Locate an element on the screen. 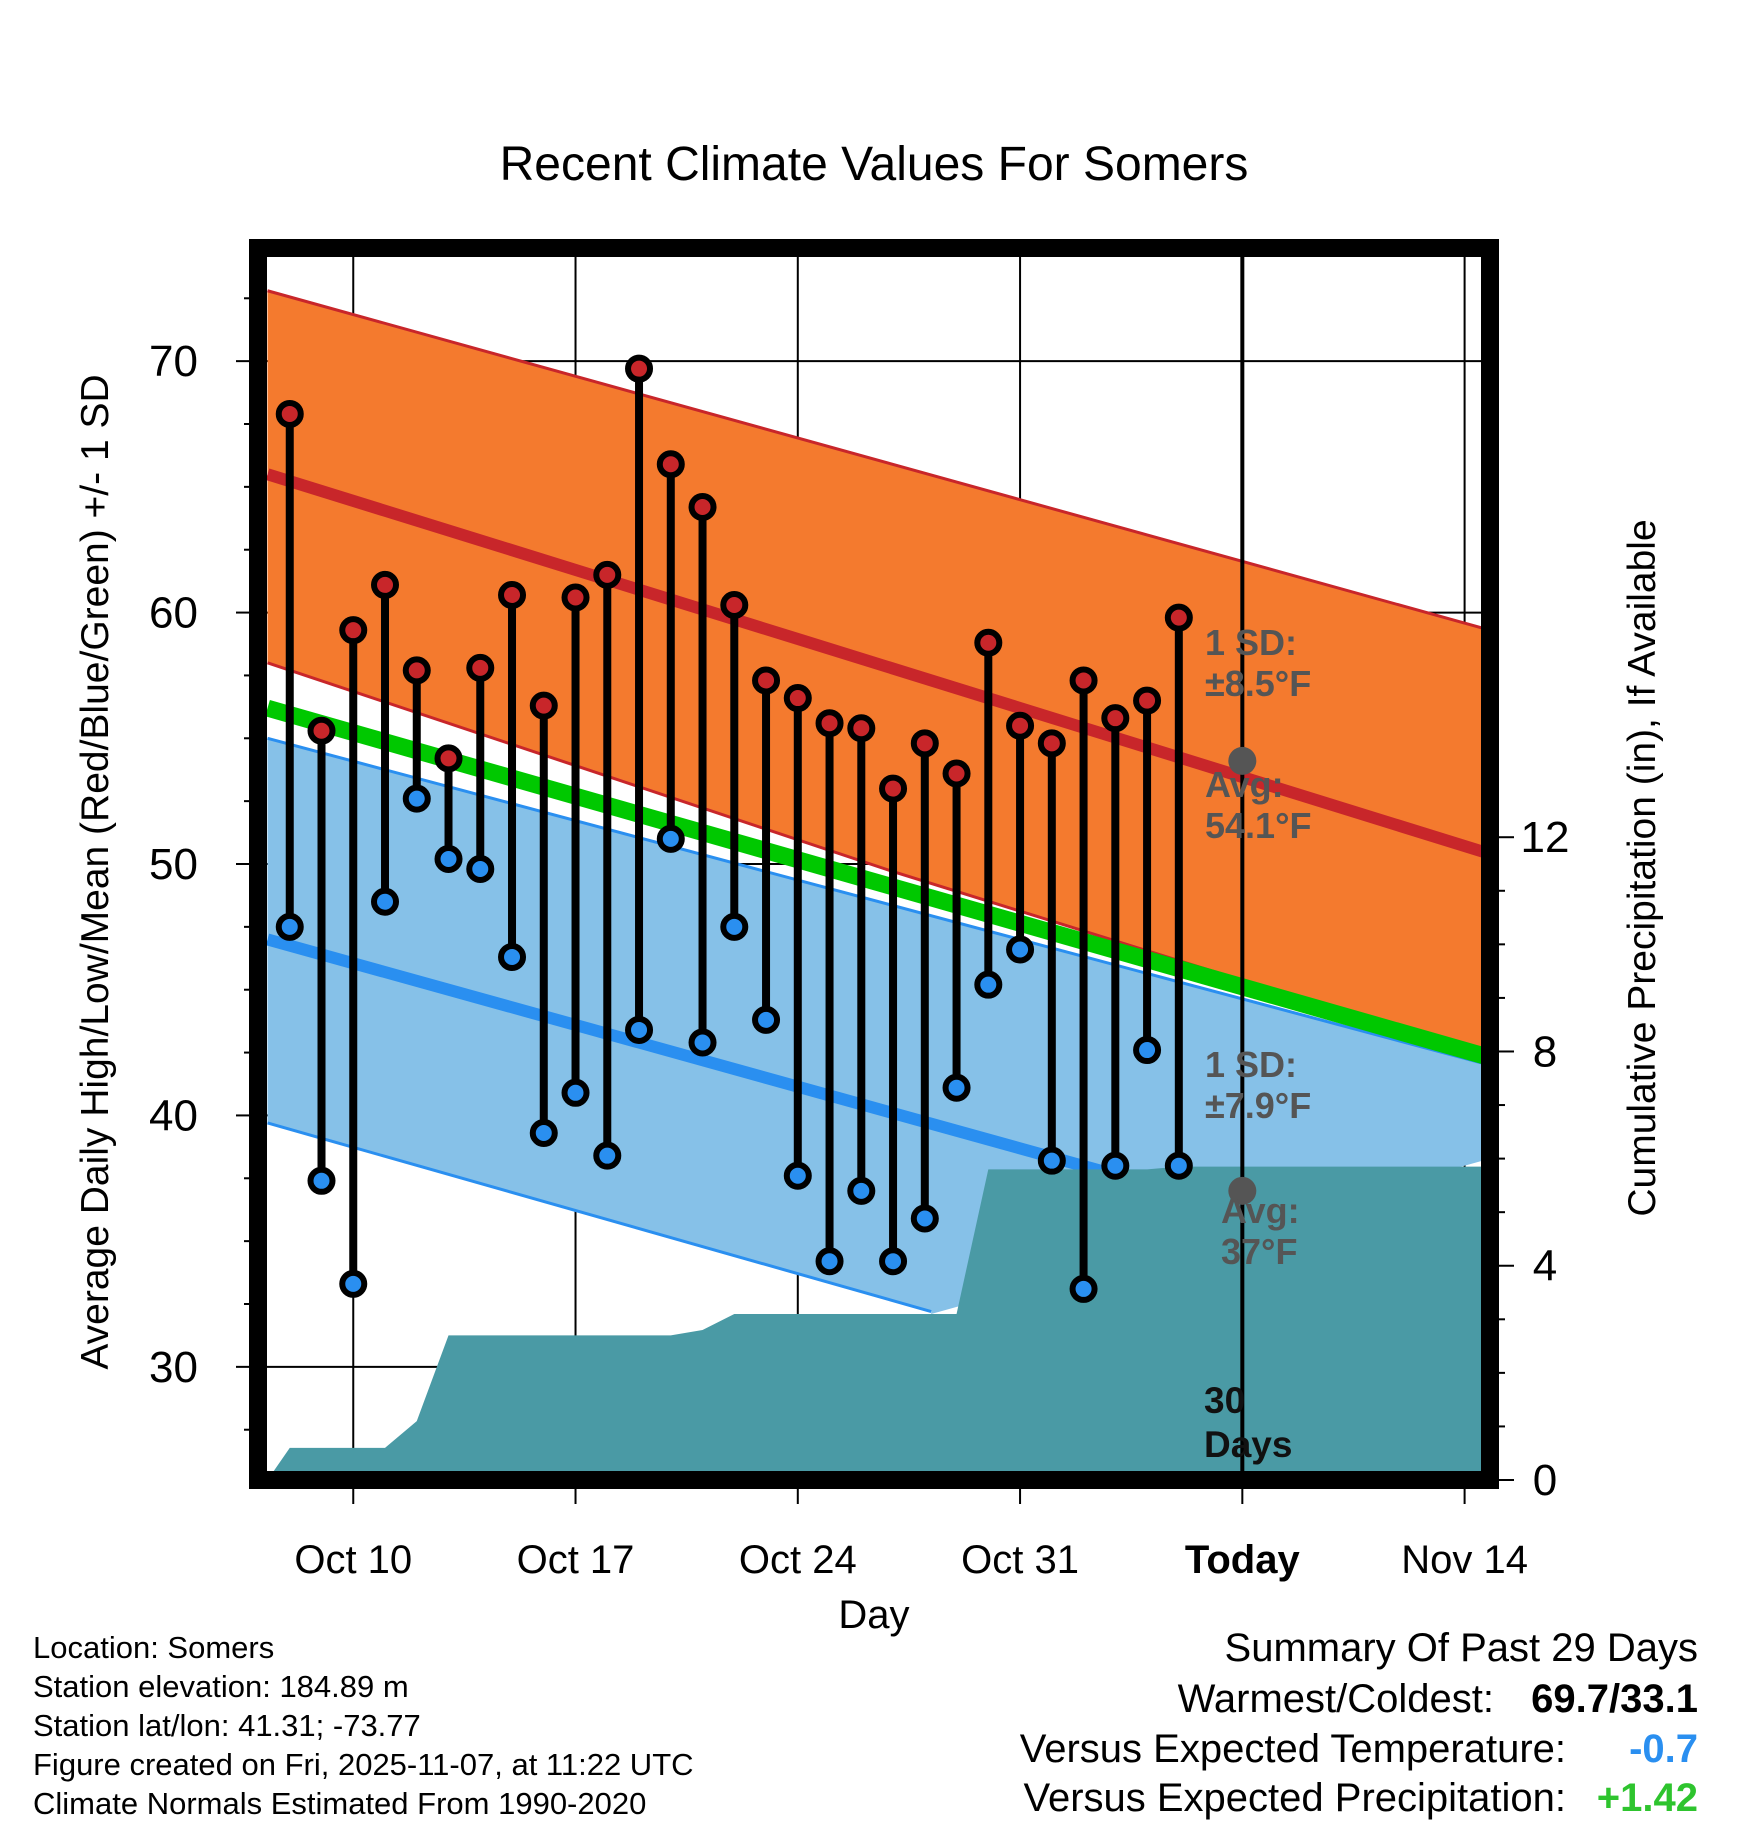 The width and height of the screenshot is (1748, 1828). low-avg-value: 37°F is located at coordinates (1259, 1251).